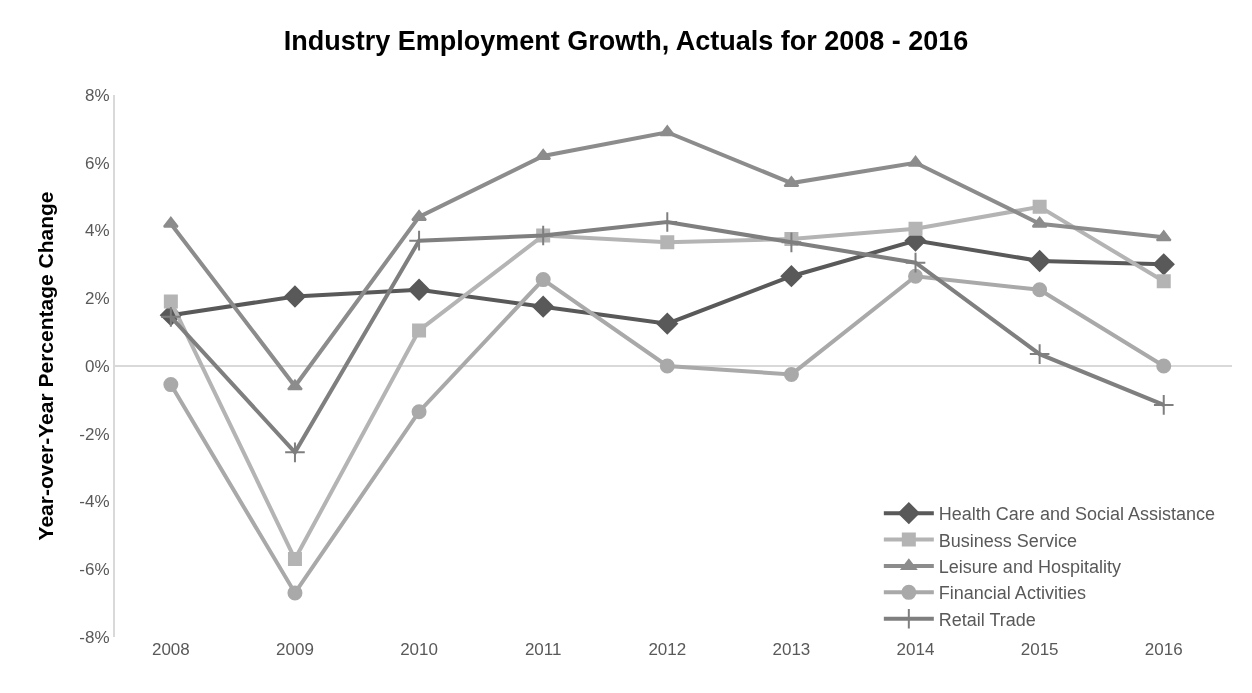  What do you see at coordinates (295, 649) in the screenshot?
I see `x-tick-label: 2009` at bounding box center [295, 649].